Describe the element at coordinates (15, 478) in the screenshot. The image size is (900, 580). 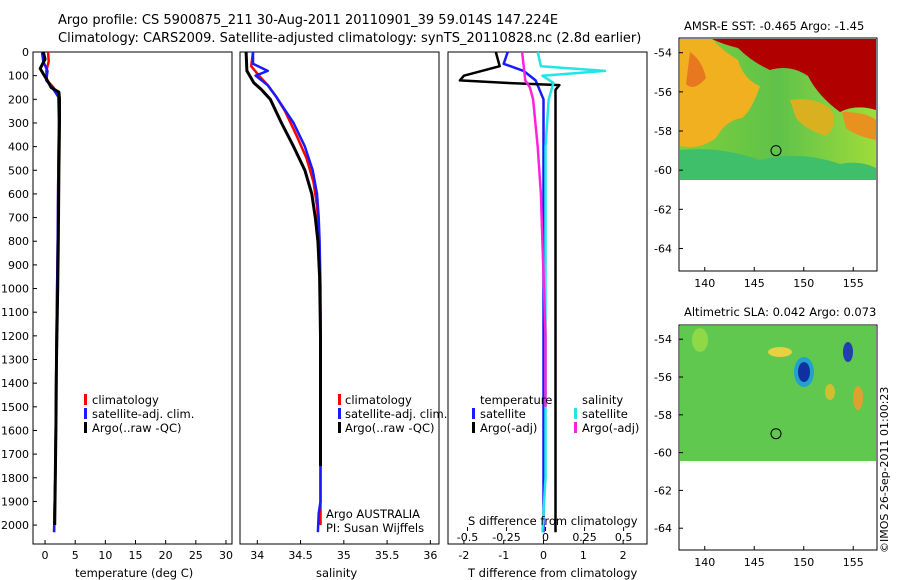
I see `depth-tick-label: 1800` at that location.